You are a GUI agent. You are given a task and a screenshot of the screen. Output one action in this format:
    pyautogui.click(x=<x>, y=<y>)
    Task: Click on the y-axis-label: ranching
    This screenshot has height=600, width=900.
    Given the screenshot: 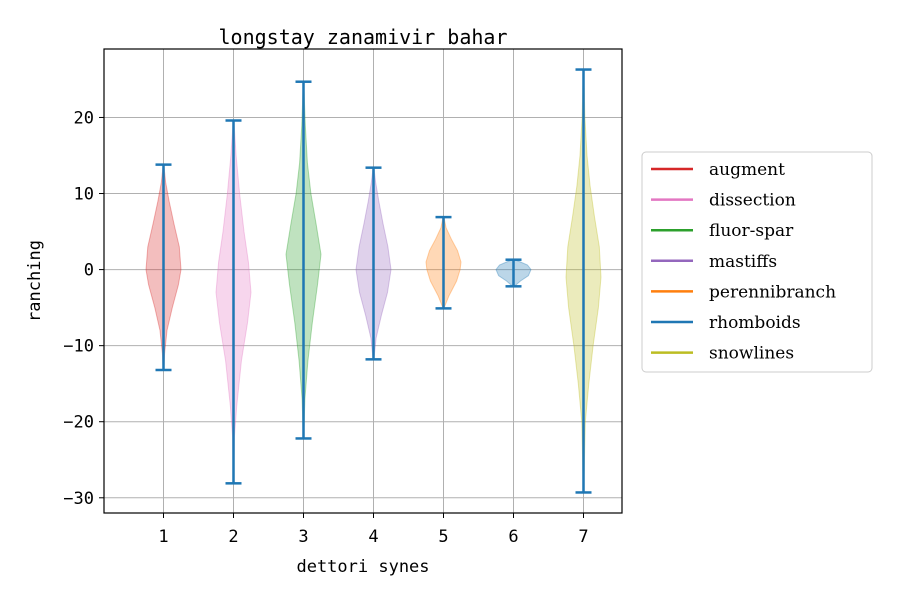 What is the action you would take?
    pyautogui.click(x=35, y=281)
    